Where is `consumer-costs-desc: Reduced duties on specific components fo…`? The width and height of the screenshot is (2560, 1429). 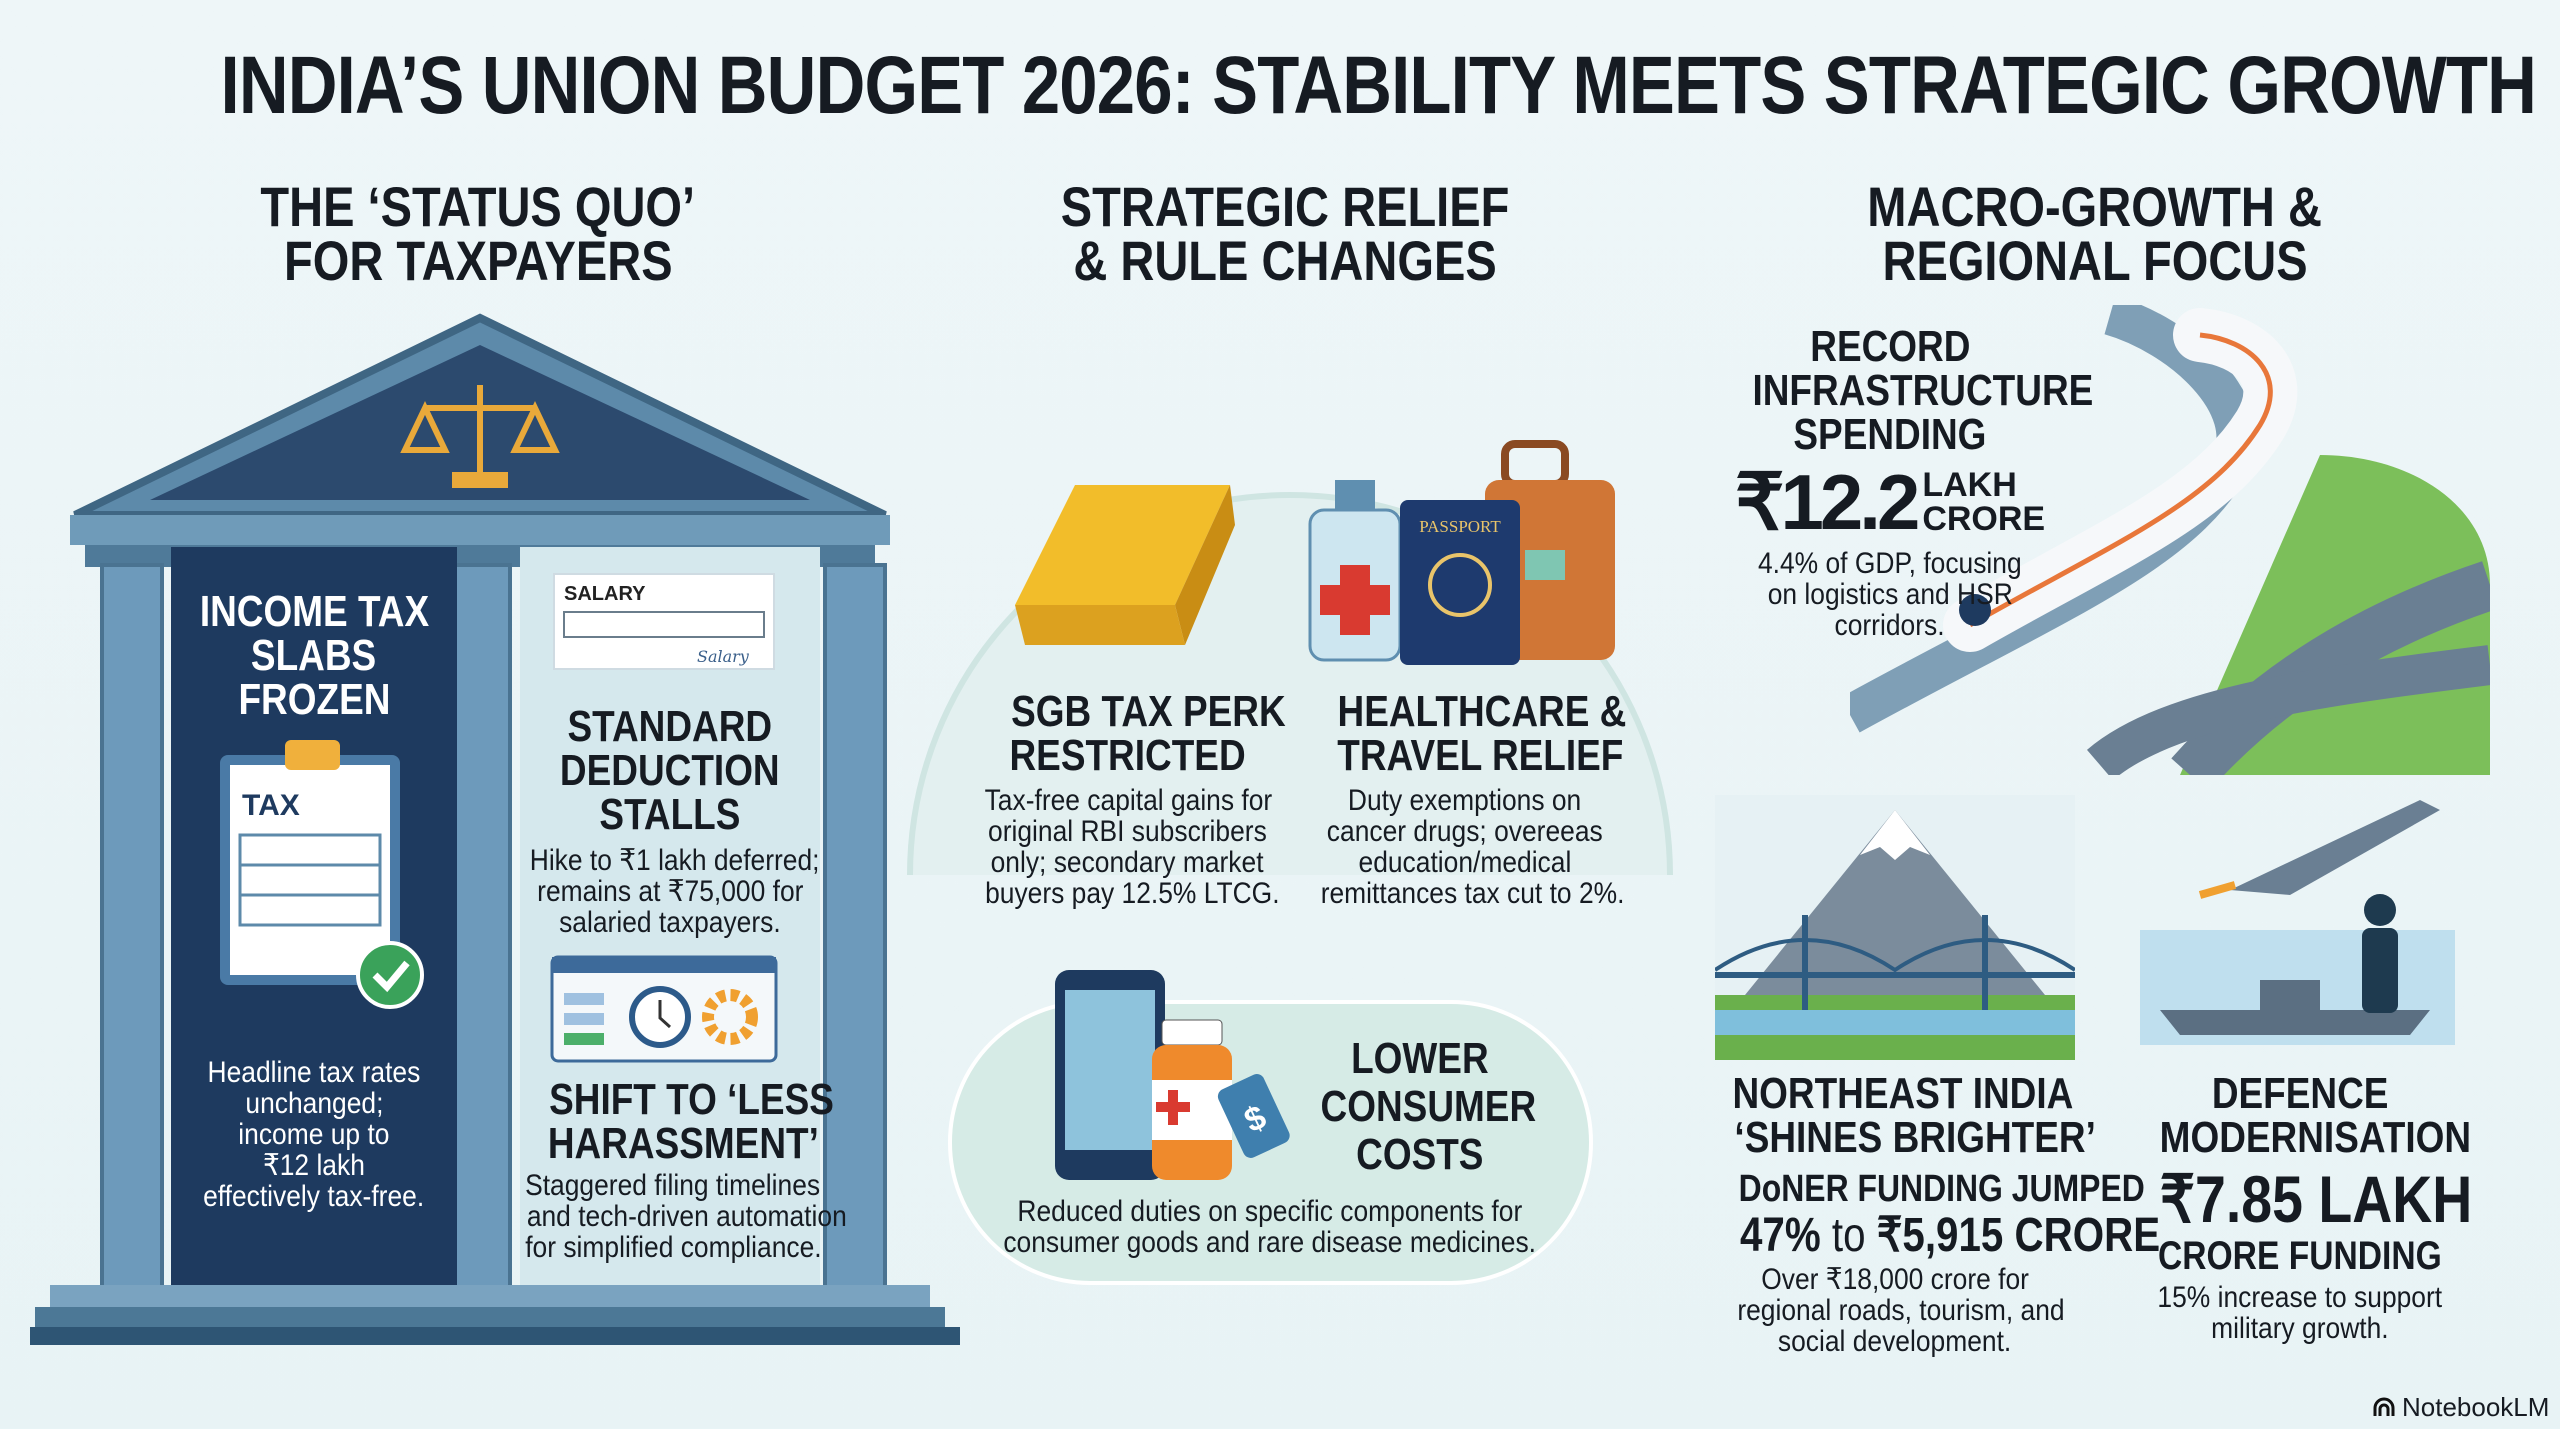
consumer-costs-desc: Reduced duties on specific components fo… is located at coordinates (1270, 1227).